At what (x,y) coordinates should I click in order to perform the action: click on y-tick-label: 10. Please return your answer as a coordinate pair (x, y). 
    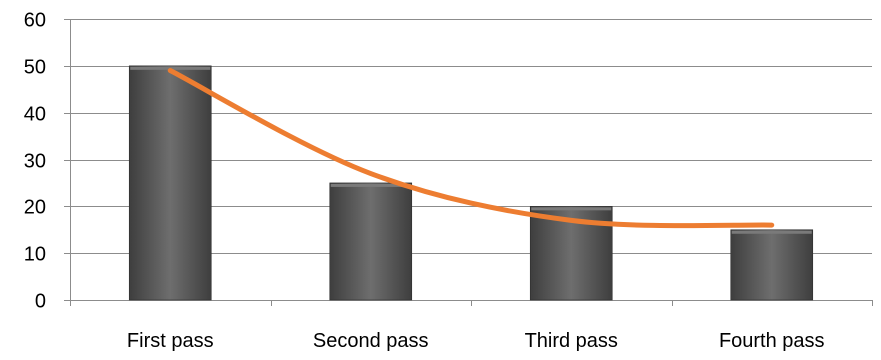
    Looking at the image, I should click on (35, 255).